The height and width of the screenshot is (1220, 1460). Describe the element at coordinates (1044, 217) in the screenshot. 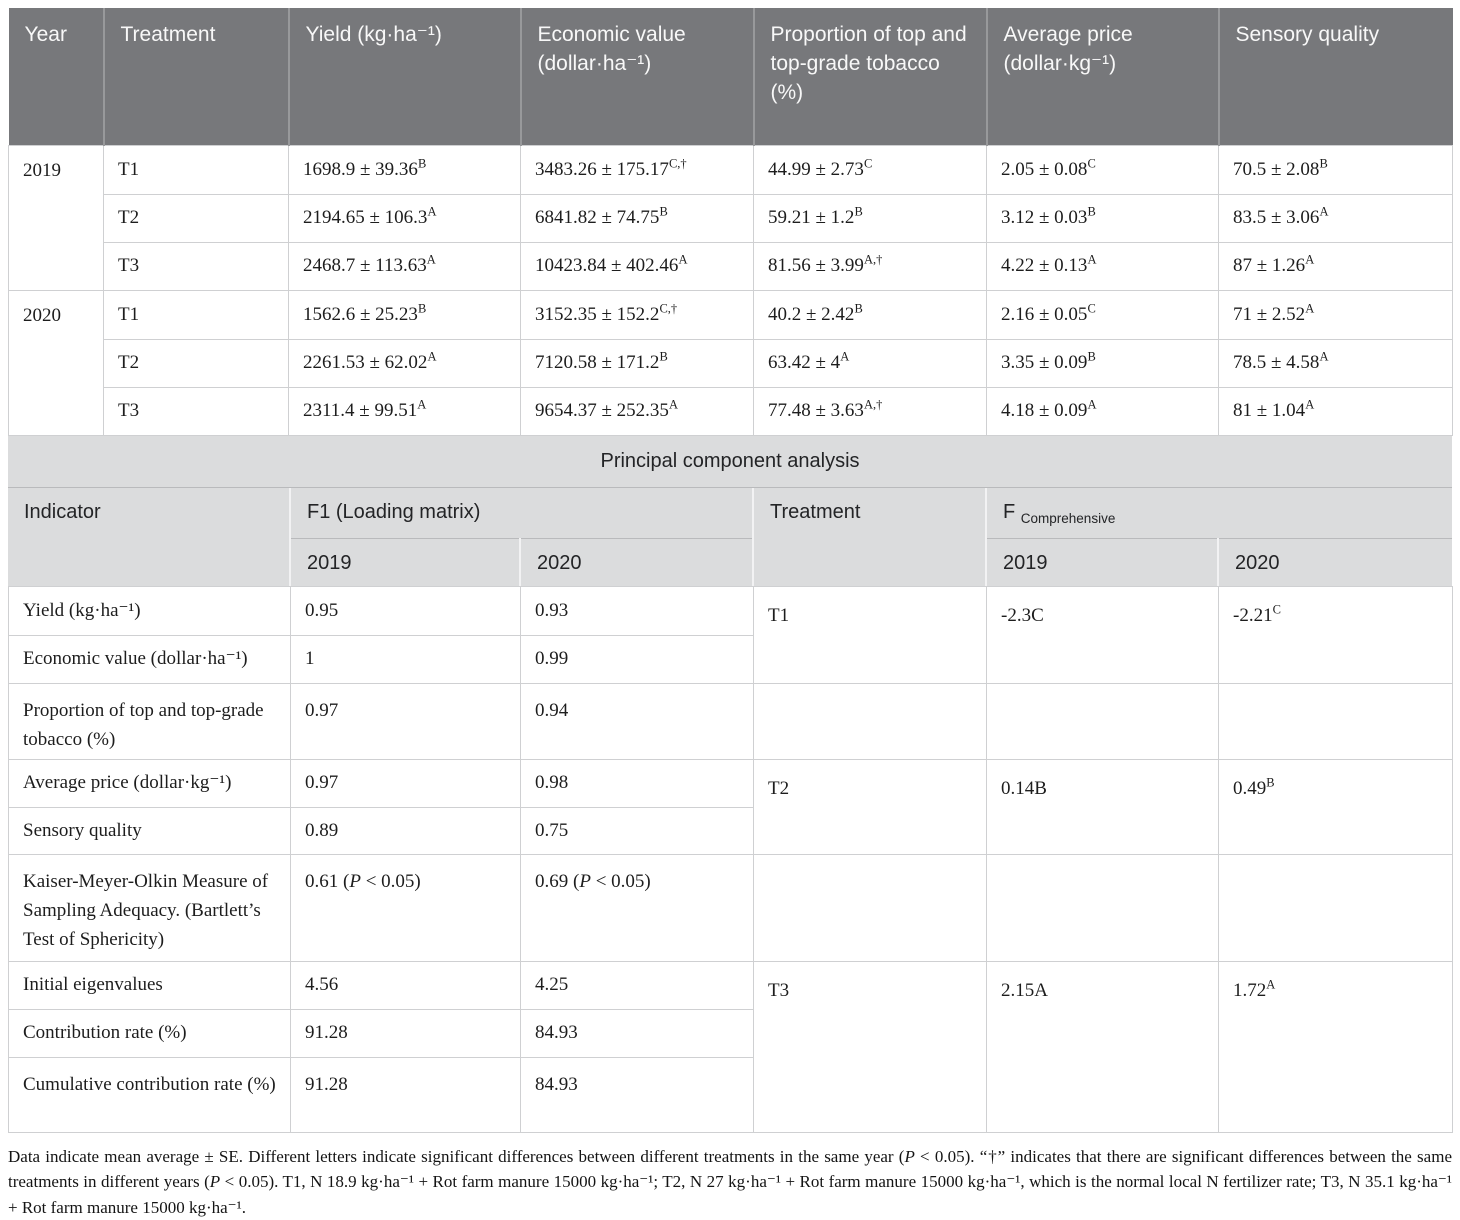

I see `value: 3.12 ± 0.03` at that location.